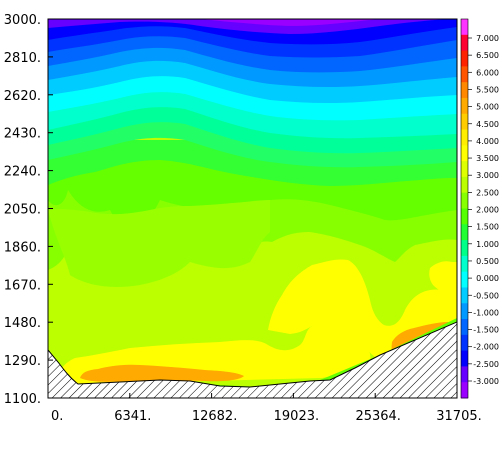  What do you see at coordinates (486, 295) in the screenshot?
I see `colorbar-label: -0.500` at bounding box center [486, 295].